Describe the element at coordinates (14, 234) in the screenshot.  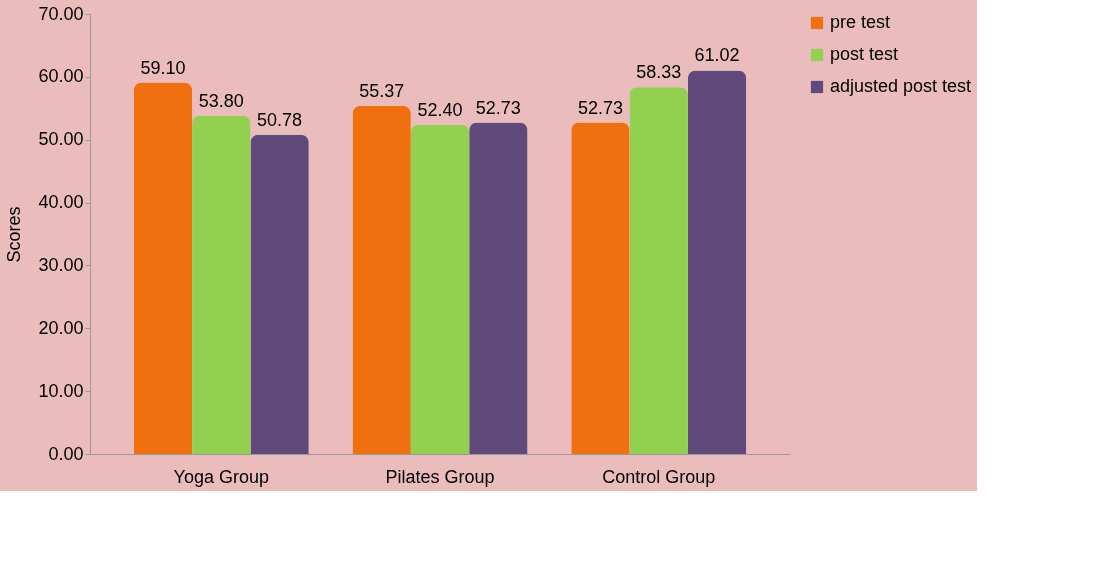
I see `y-axis-title: Scores` at that location.